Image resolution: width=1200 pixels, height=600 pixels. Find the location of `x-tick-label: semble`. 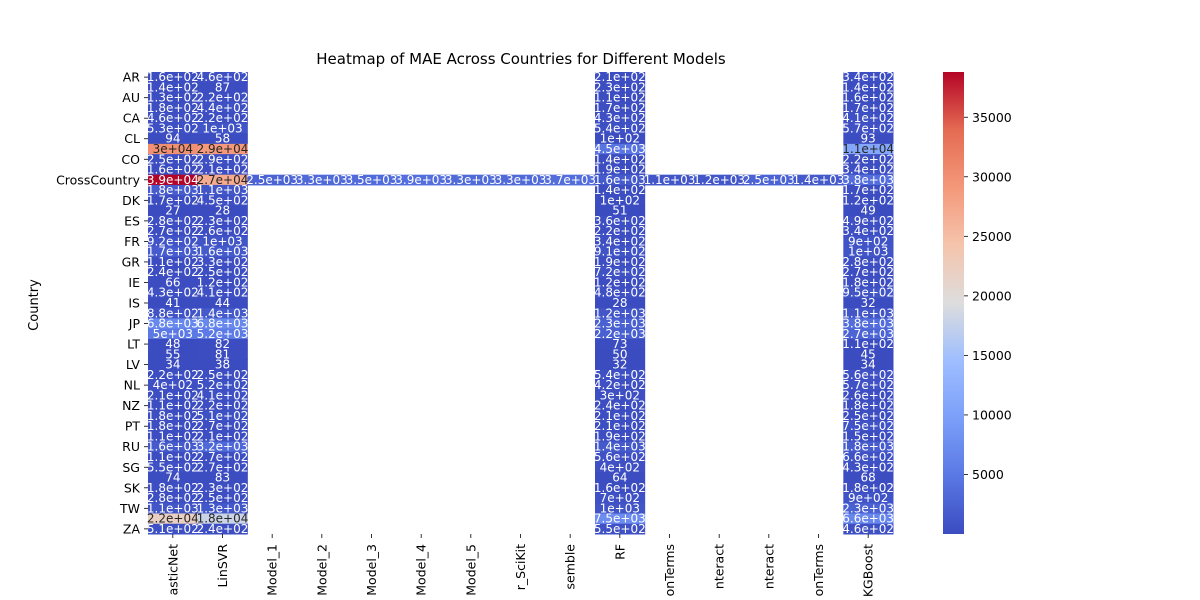

x-tick-label: semble is located at coordinates (570, 567).